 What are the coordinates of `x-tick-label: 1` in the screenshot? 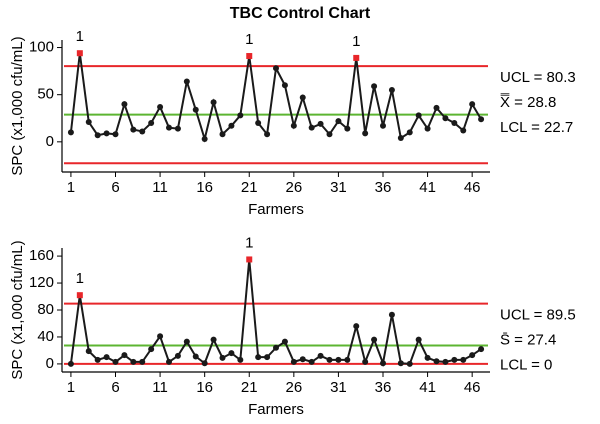 It's located at (71, 187).